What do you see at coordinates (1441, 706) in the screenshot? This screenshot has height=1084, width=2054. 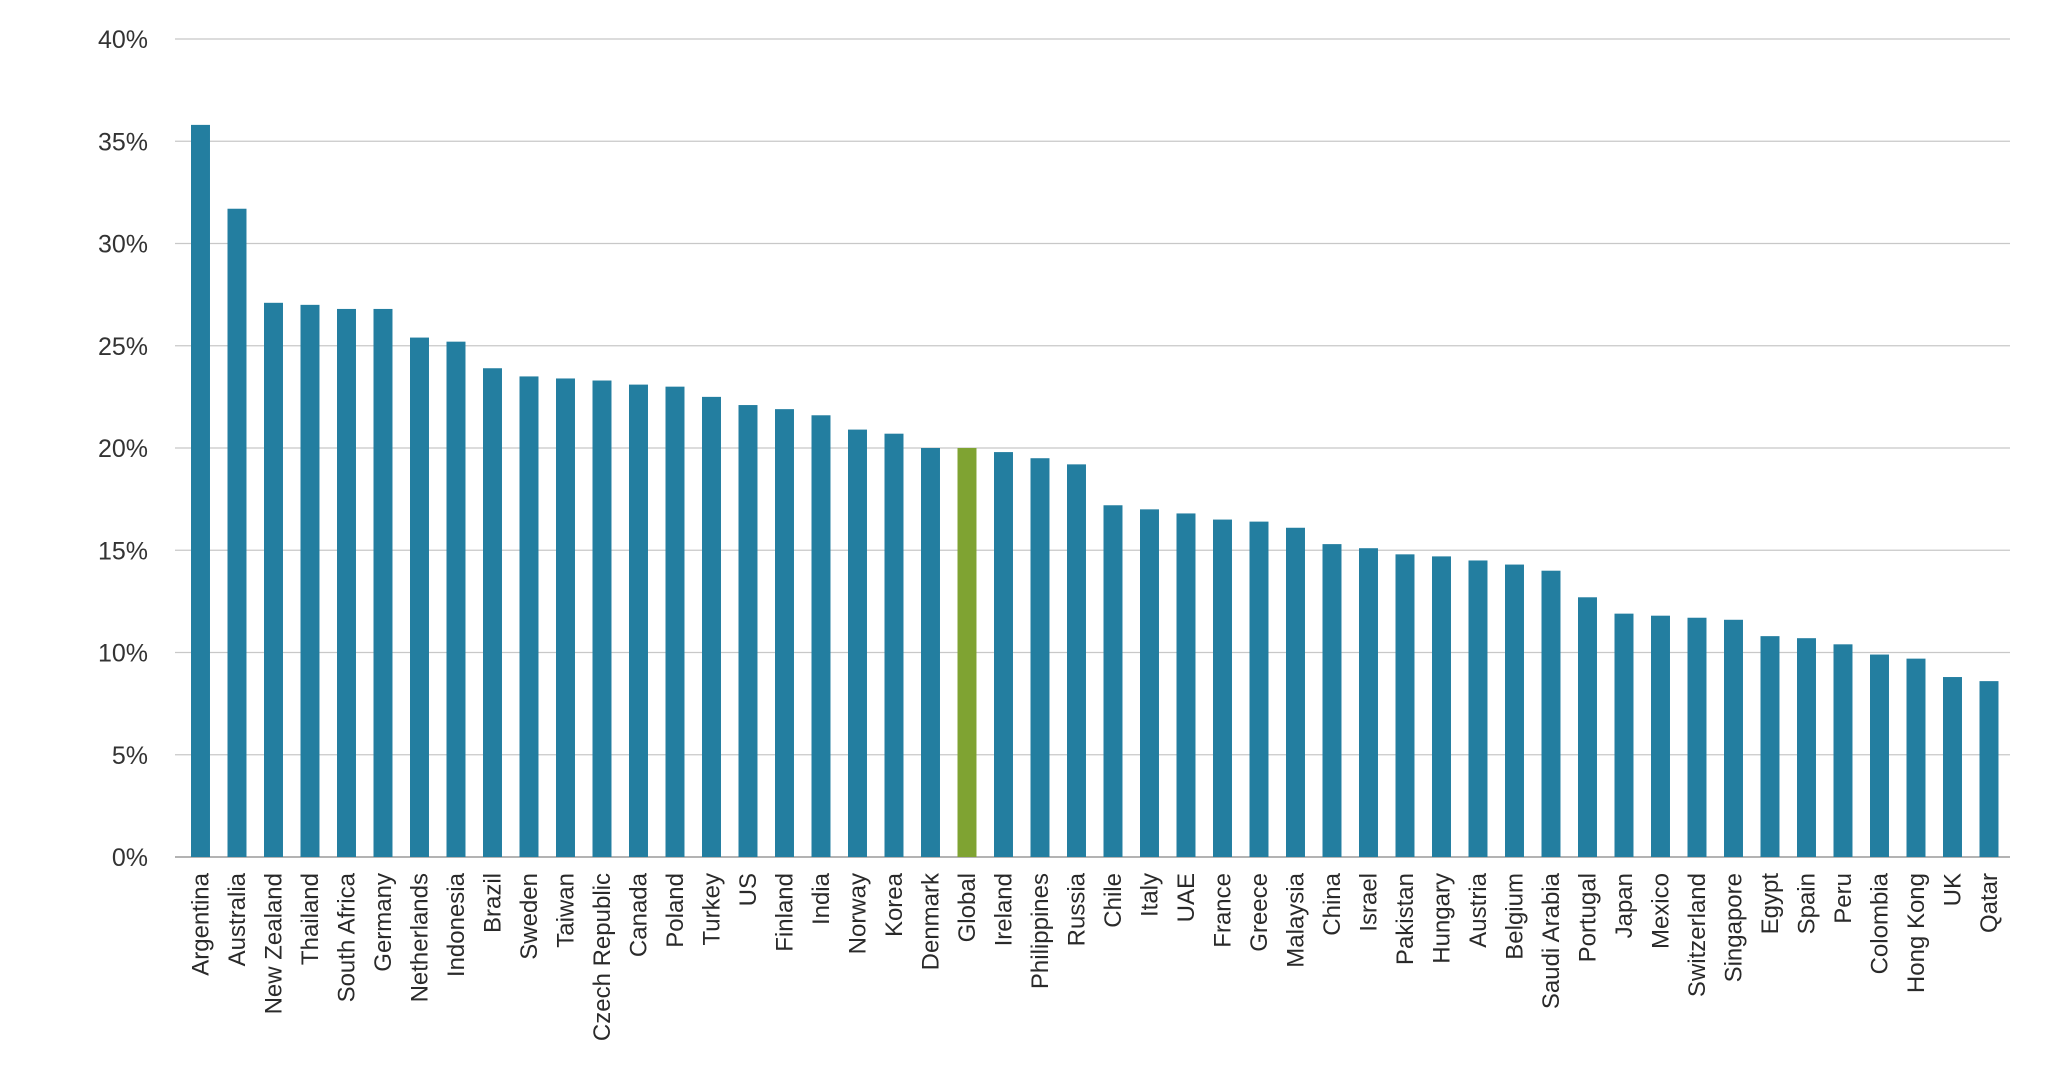 I see `bar-hungary` at bounding box center [1441, 706].